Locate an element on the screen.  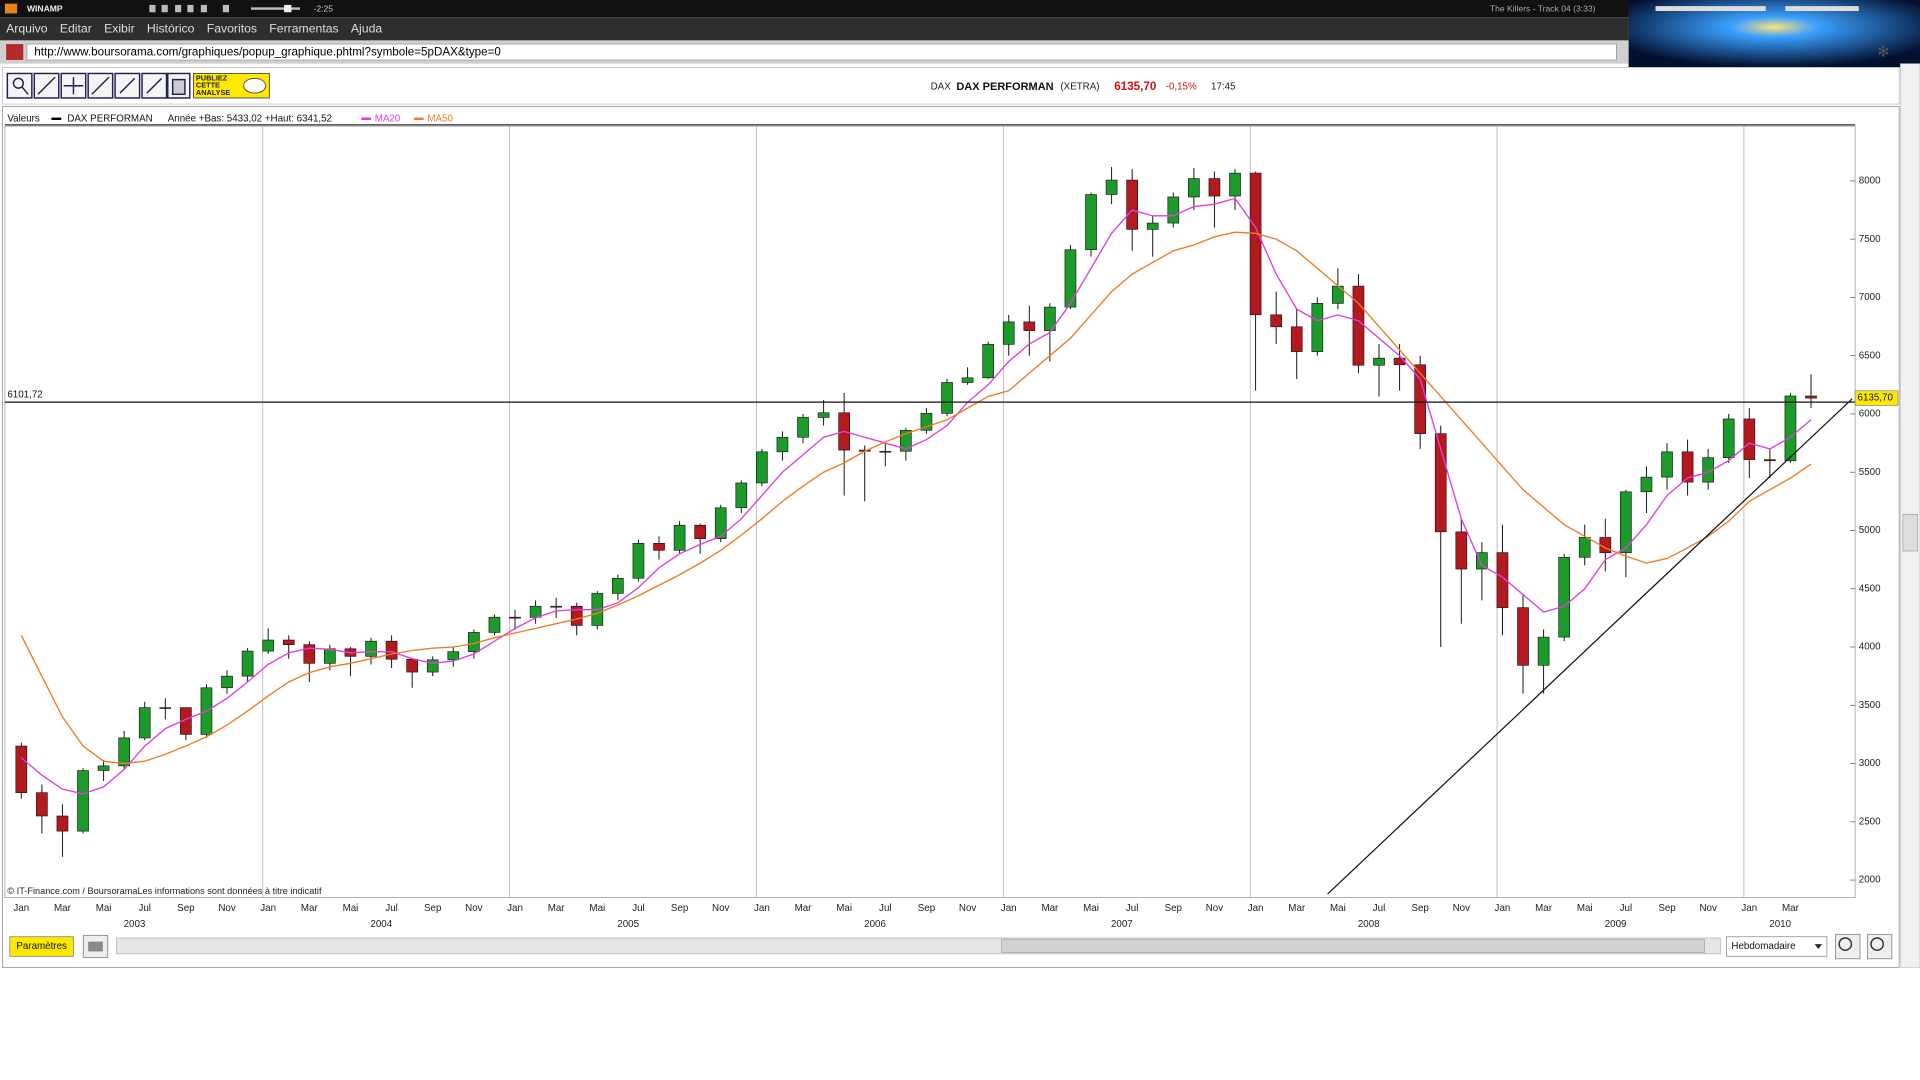
header-name: DAX PERFORMAN is located at coordinates (1004, 87).